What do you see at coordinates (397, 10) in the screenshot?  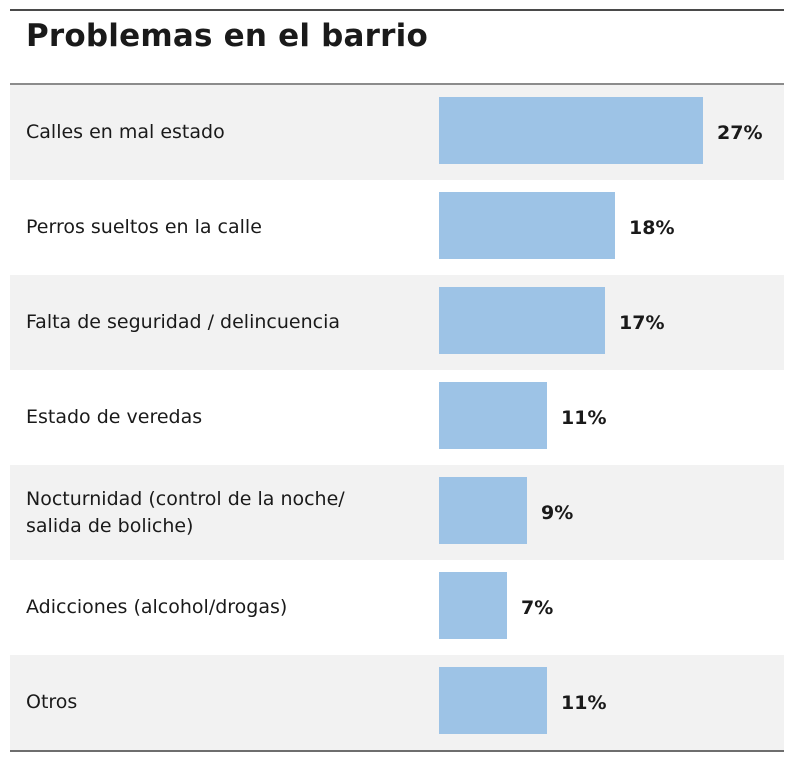 I see `top-rule` at bounding box center [397, 10].